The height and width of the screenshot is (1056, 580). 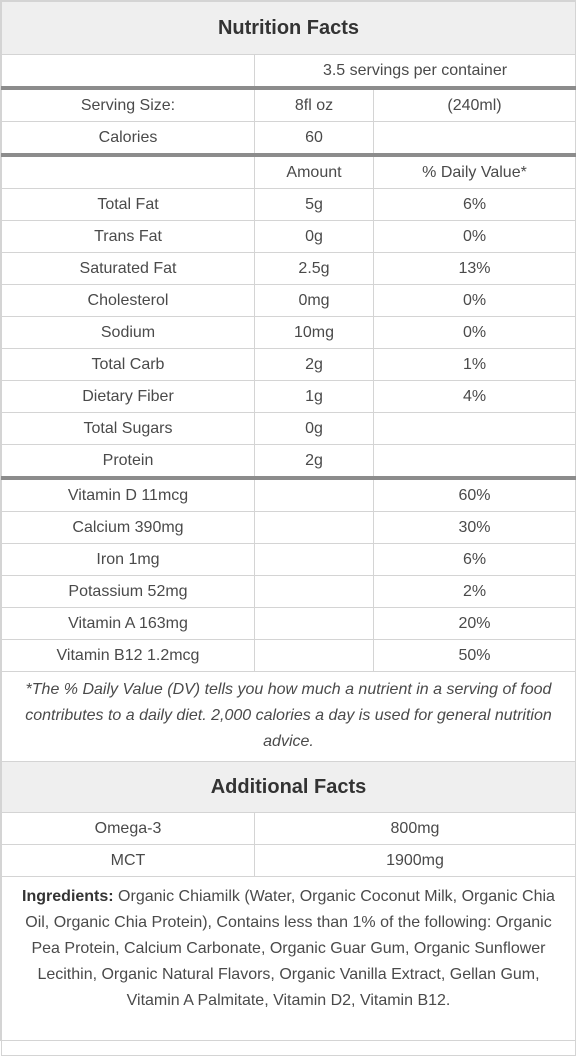 I want to click on additional-fact-value: 800mg, so click(x=415, y=828).